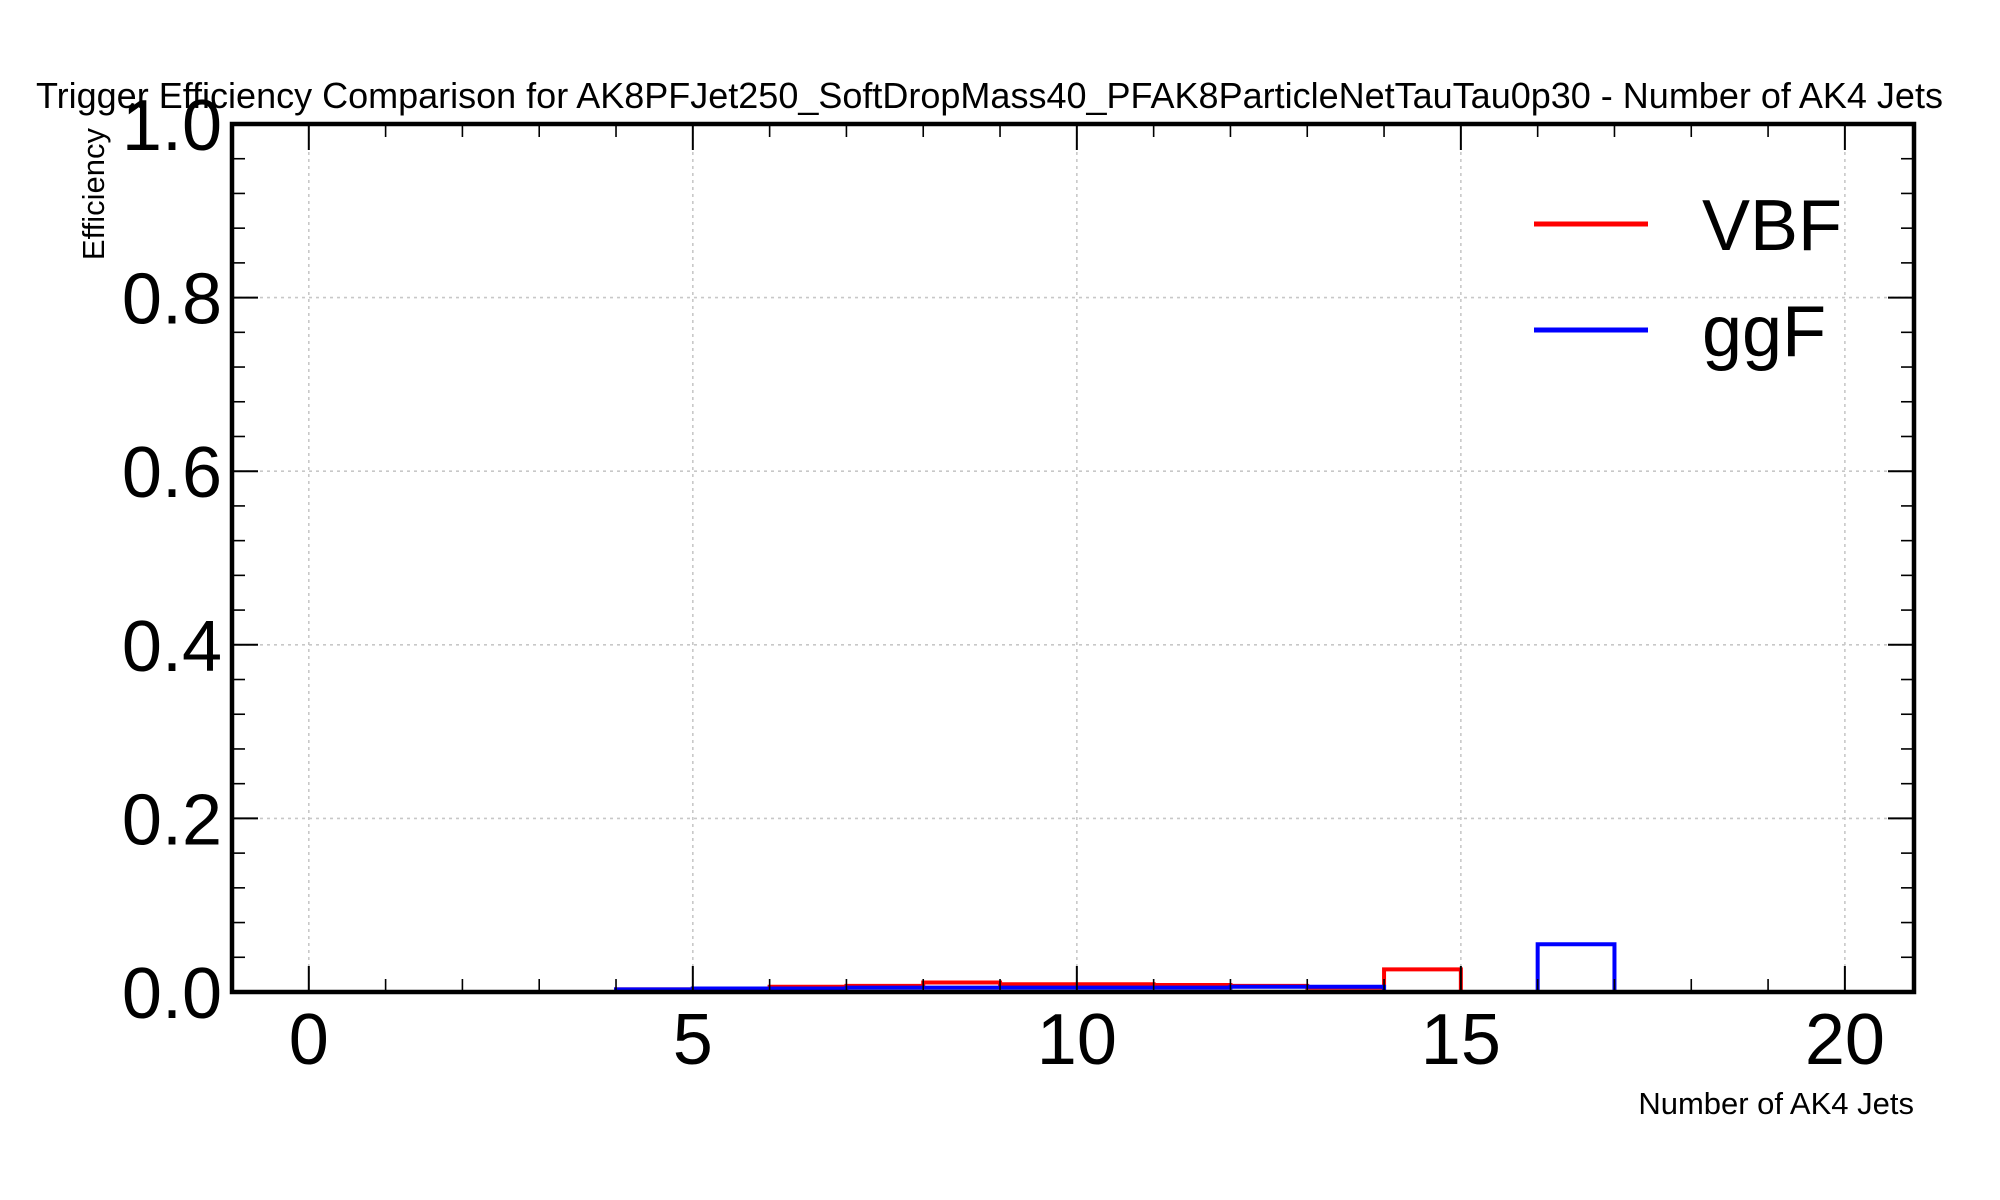  I want to click on legend: VBF ggF, so click(1688, 279).